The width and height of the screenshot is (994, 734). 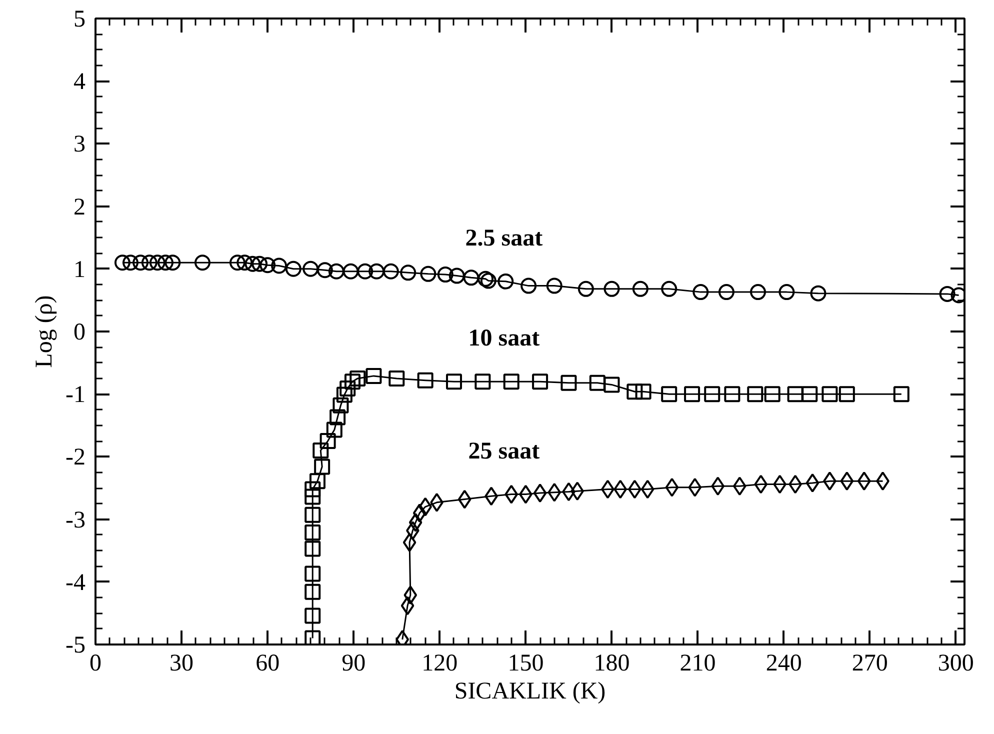 What do you see at coordinates (80, 269) in the screenshot?
I see `y-tick-label: 1` at bounding box center [80, 269].